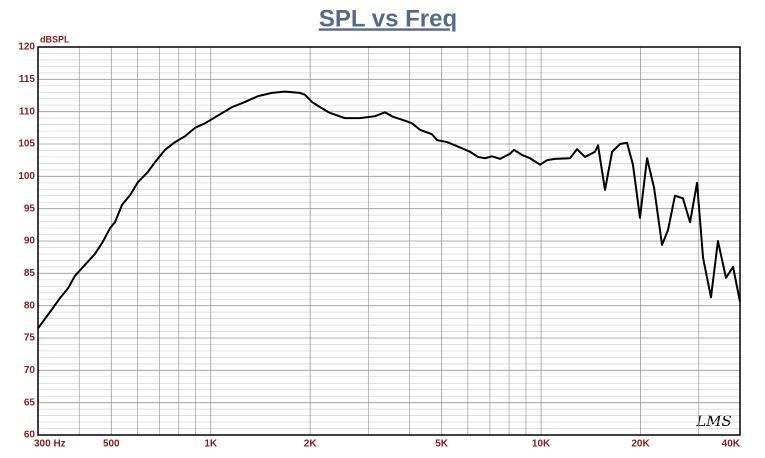 The width and height of the screenshot is (765, 458). I want to click on x-tick-label: 5K, so click(442, 444).